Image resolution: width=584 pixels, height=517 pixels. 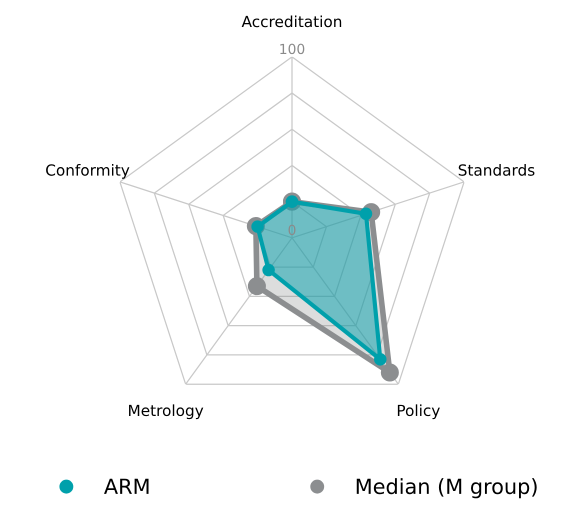 I want to click on spoke-label: Standards, so click(x=496, y=170).